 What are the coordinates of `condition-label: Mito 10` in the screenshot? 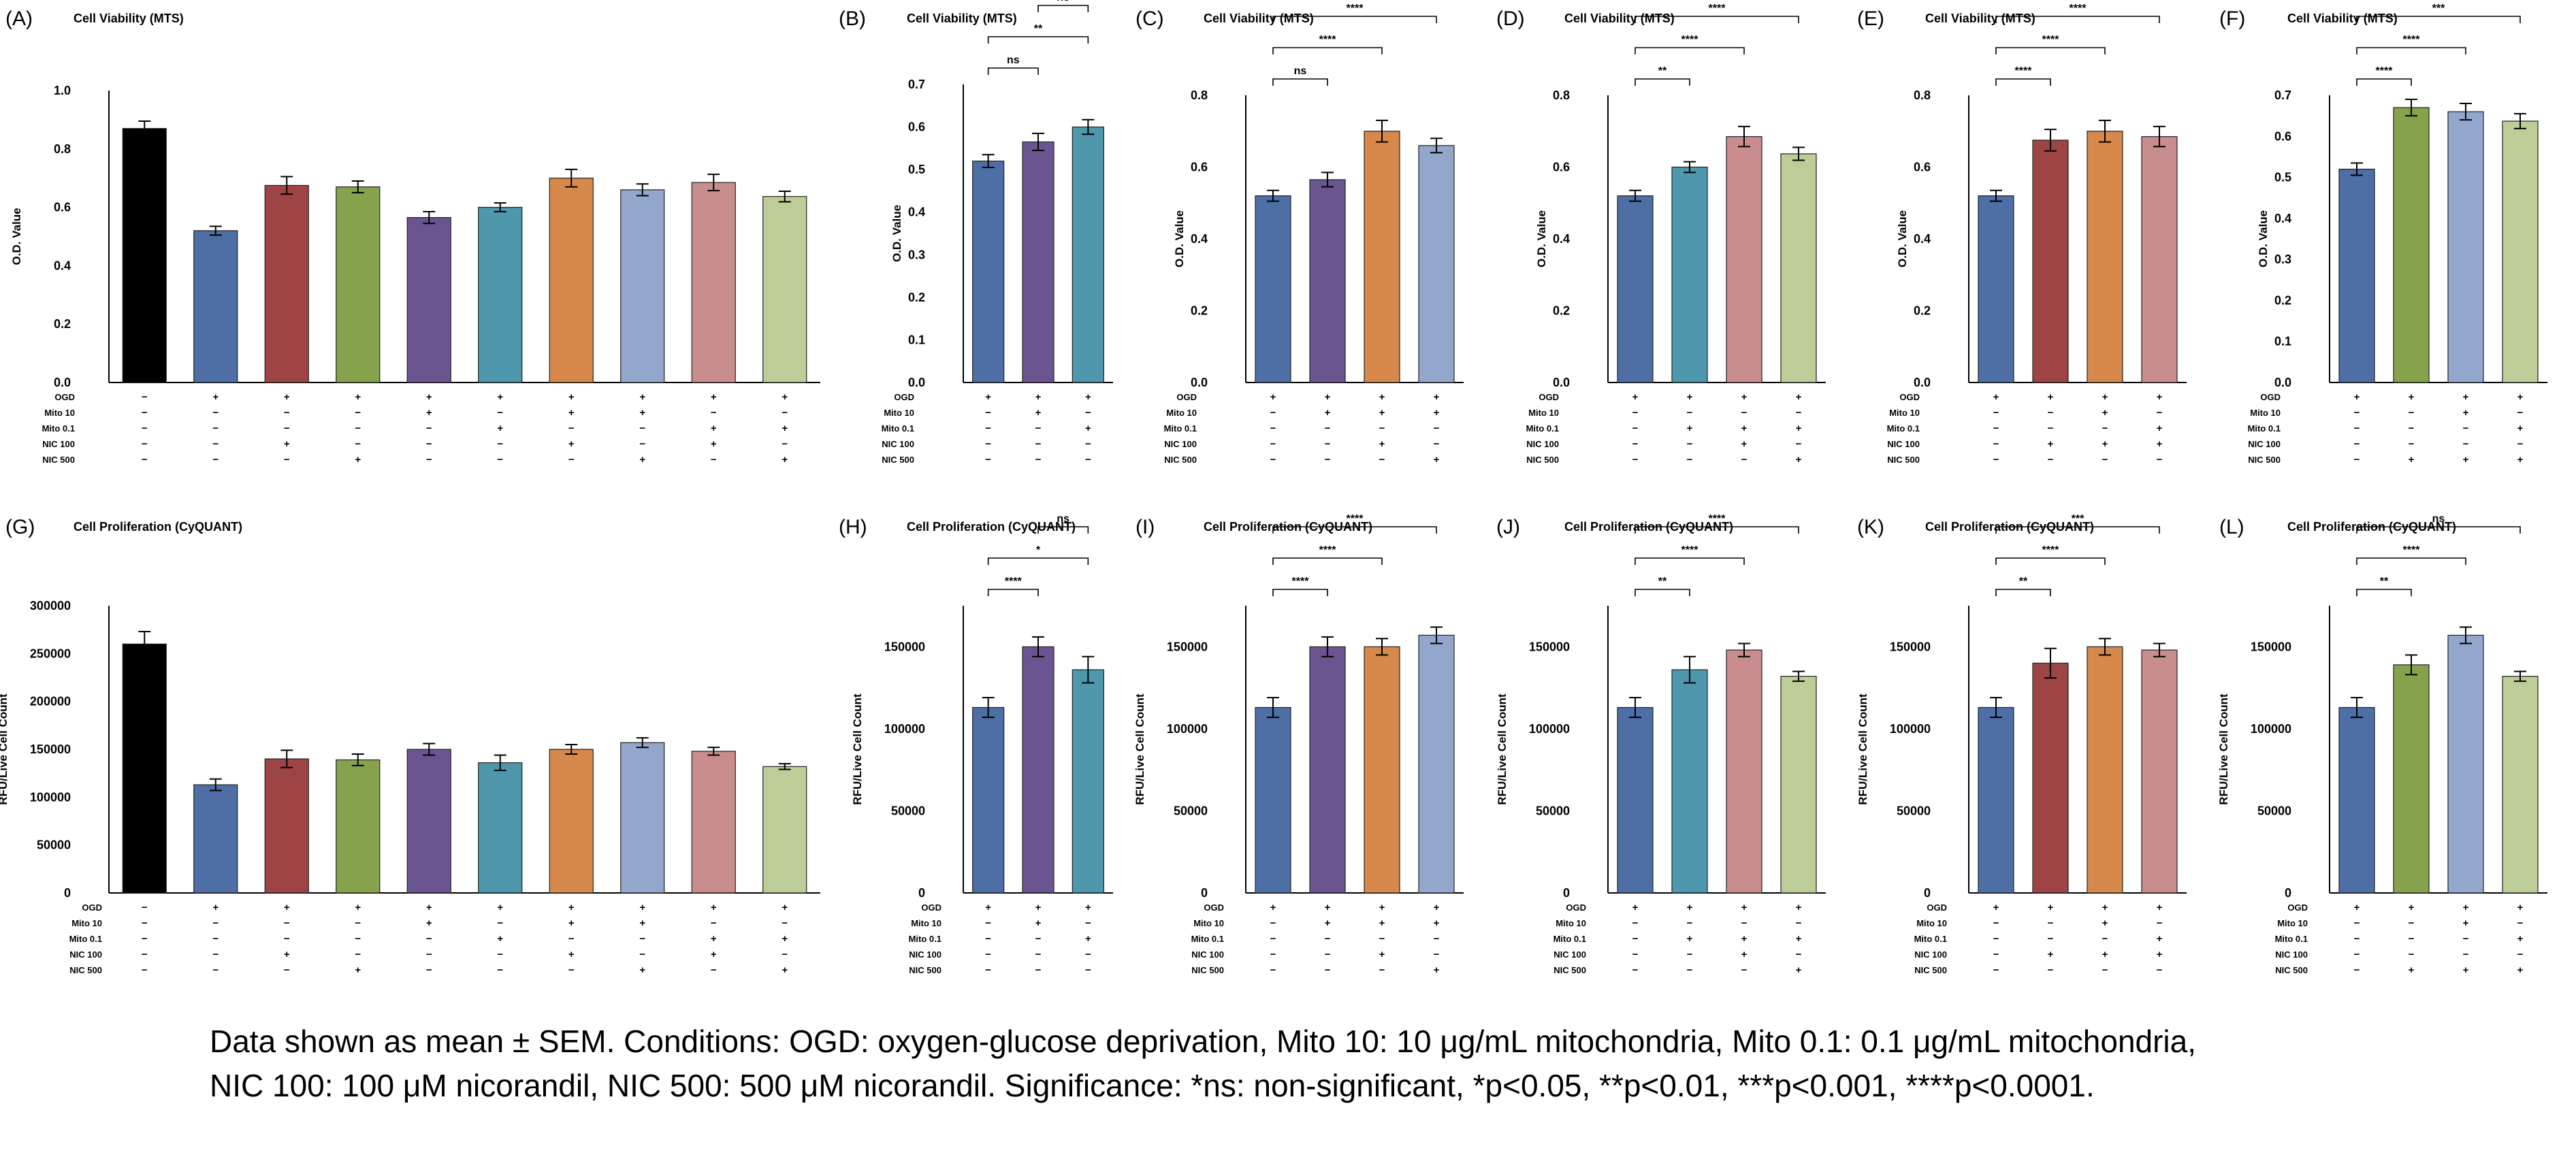 It's located at (899, 413).